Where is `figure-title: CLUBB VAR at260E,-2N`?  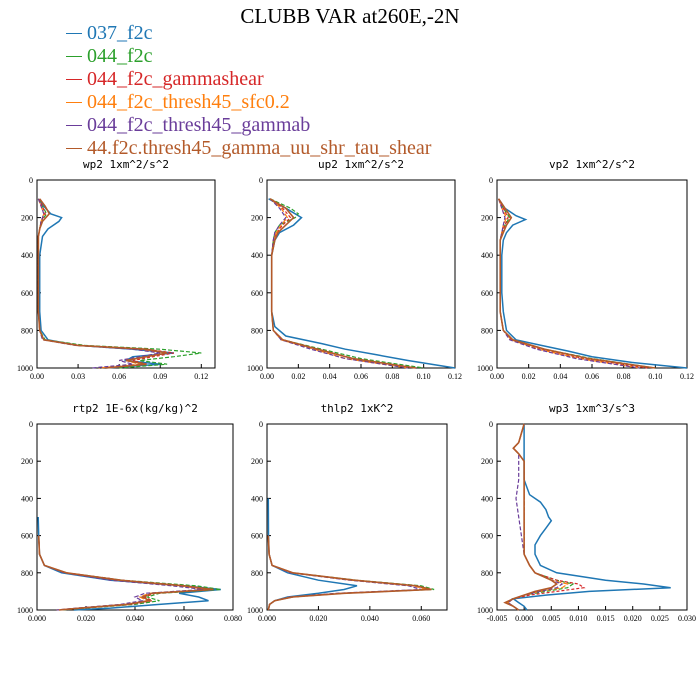
figure-title: CLUBB VAR at260E,-2N is located at coordinates (350, 16).